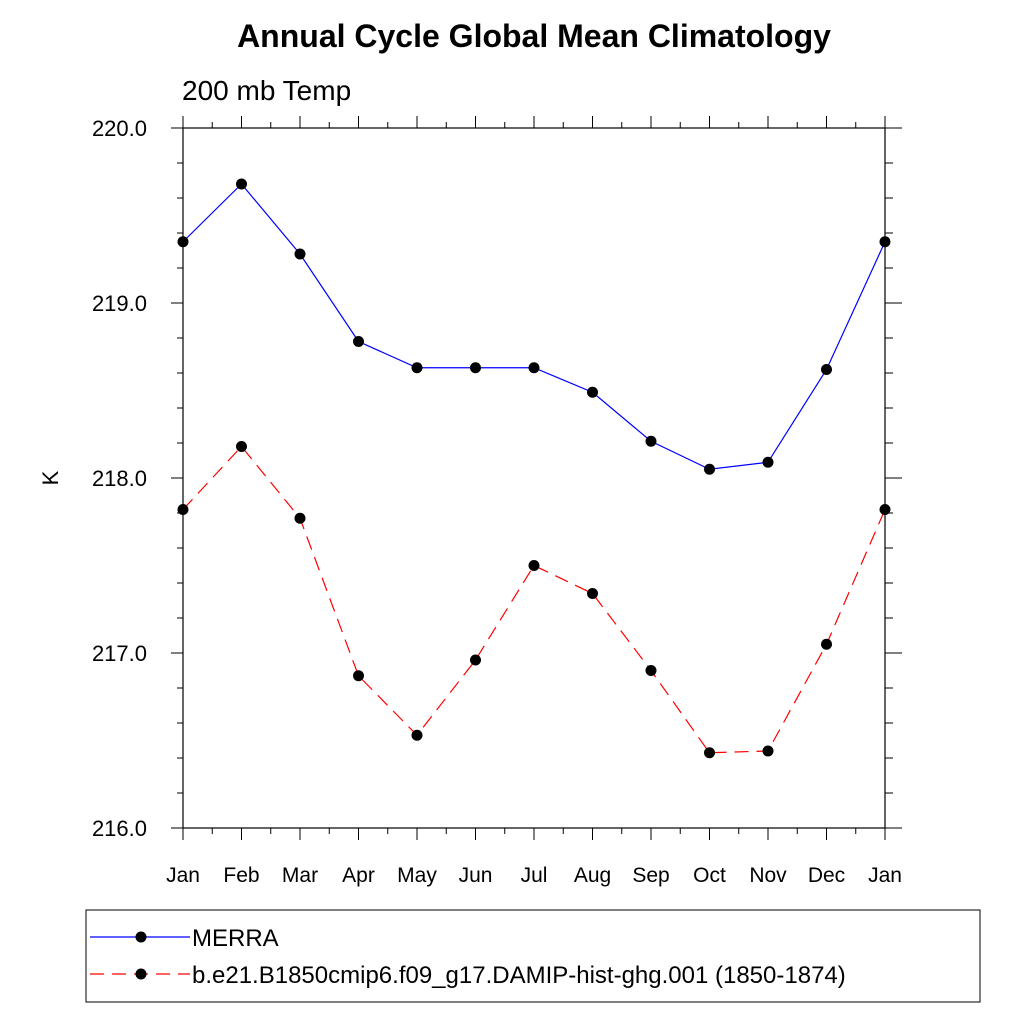 The image size is (1024, 1024). Describe the element at coordinates (119, 828) in the screenshot. I see `y-tick-label: 216.0` at that location.